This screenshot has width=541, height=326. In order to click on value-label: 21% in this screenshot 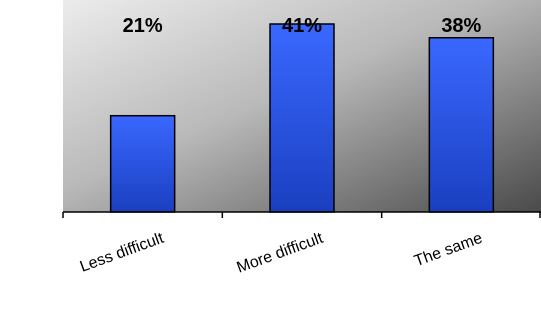, I will do `click(143, 26)`.